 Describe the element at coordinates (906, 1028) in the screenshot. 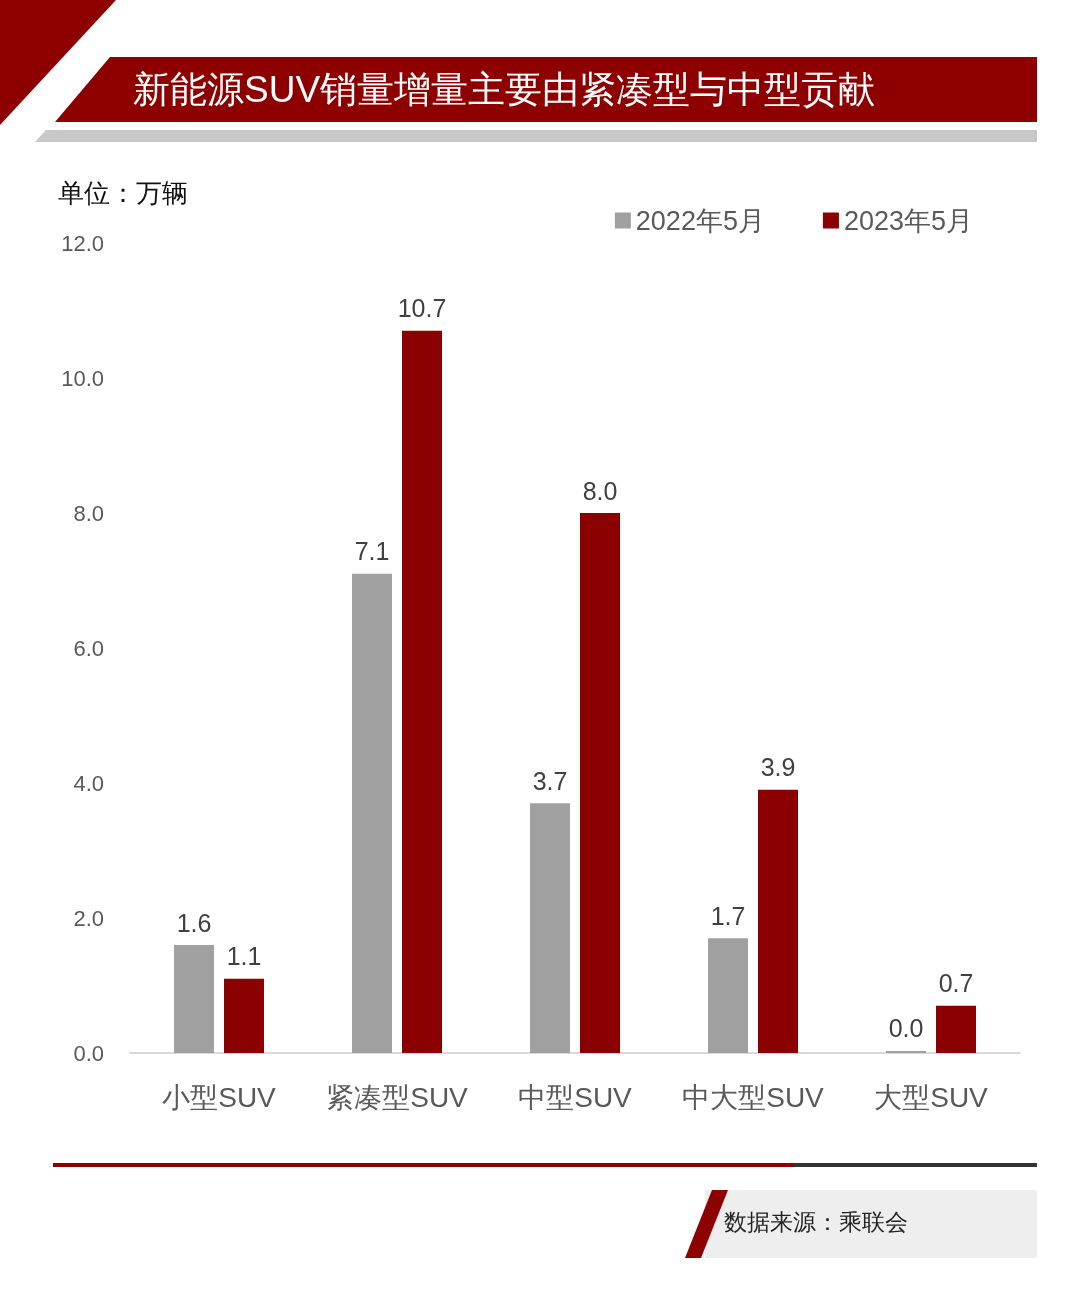

I see `data-label: 0.0` at that location.